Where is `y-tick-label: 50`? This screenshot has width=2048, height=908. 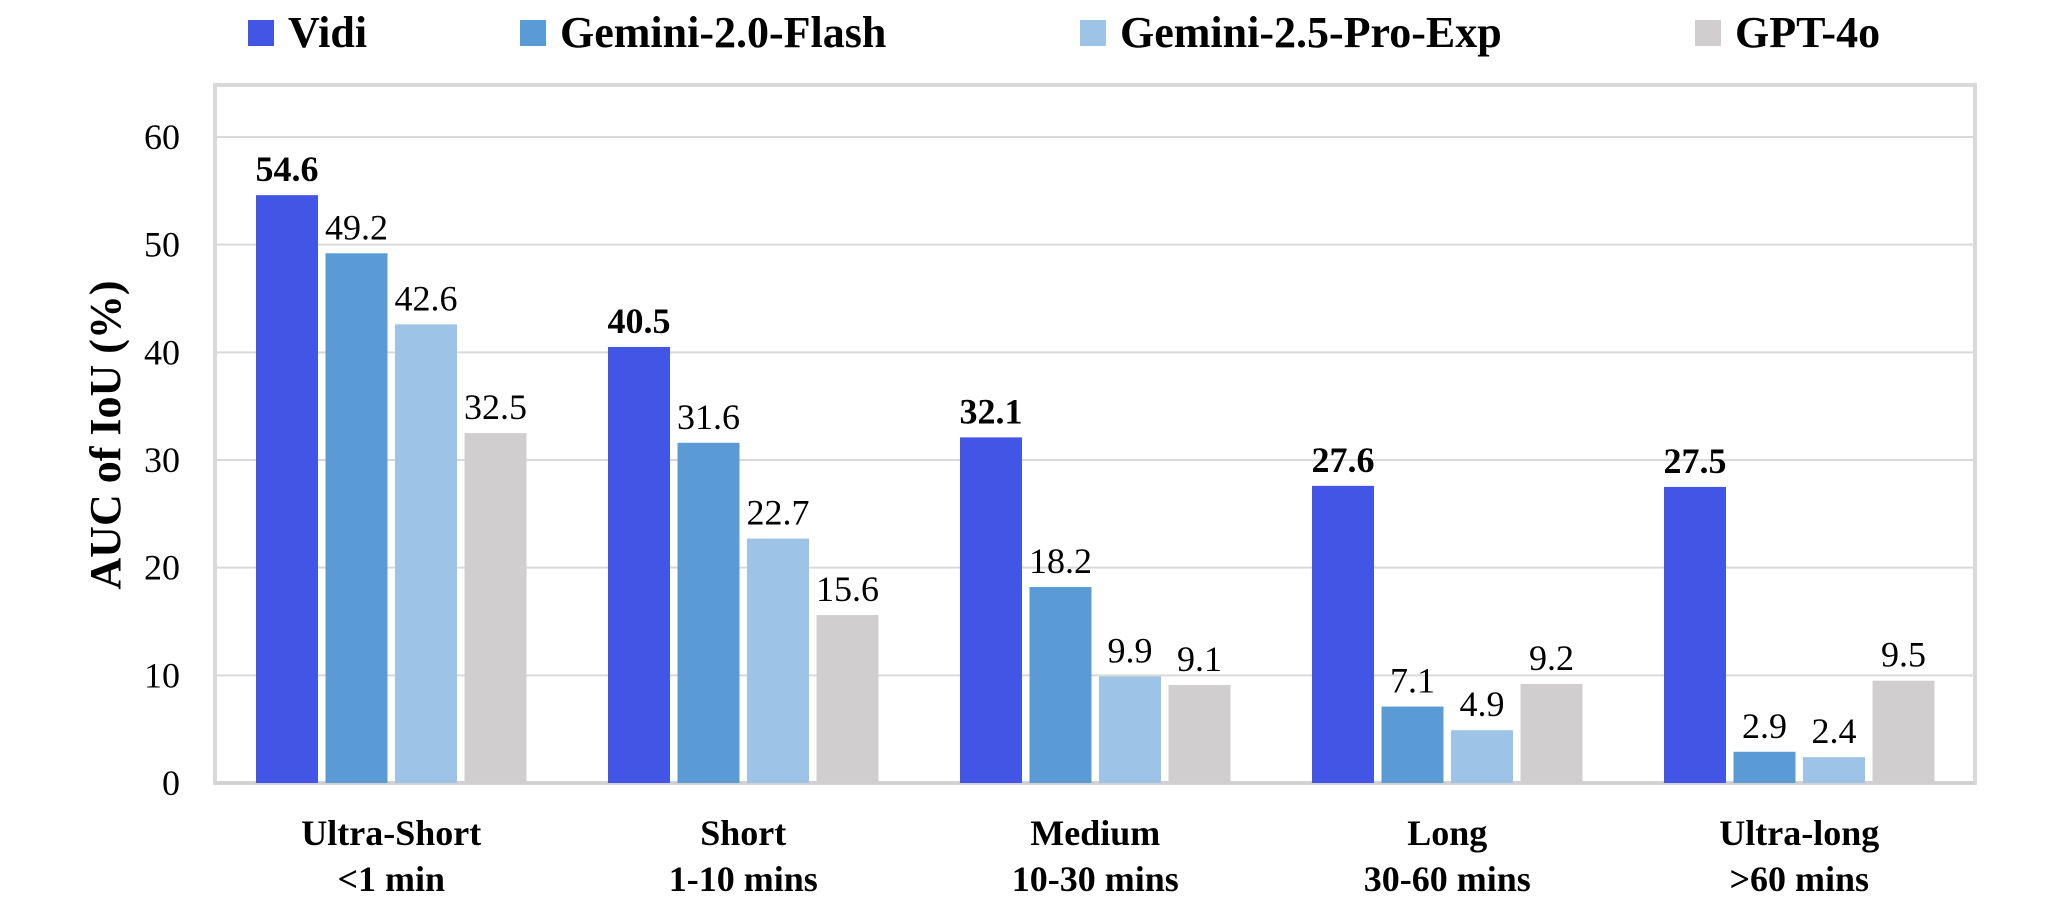 y-tick-label: 50 is located at coordinates (162, 245).